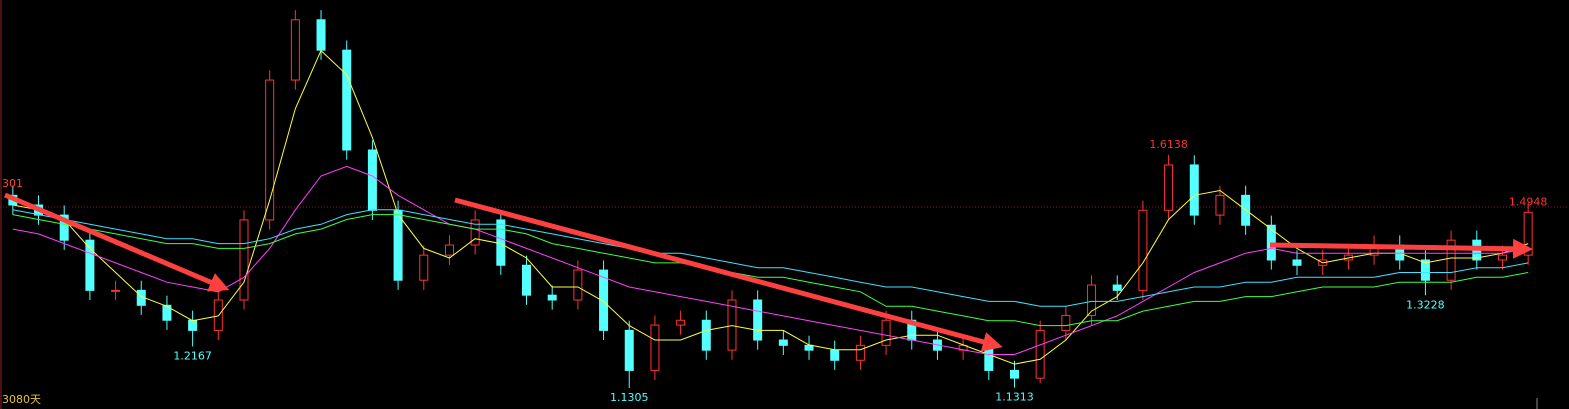  I want to click on price-annotation: 1.1305, so click(629, 397).